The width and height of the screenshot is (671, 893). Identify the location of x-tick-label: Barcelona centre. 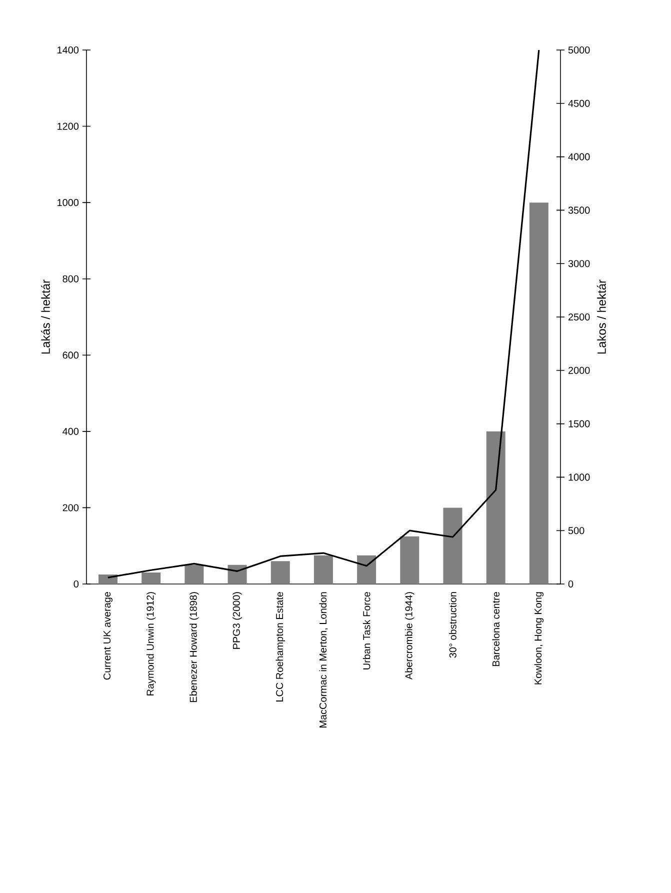
(496, 629).